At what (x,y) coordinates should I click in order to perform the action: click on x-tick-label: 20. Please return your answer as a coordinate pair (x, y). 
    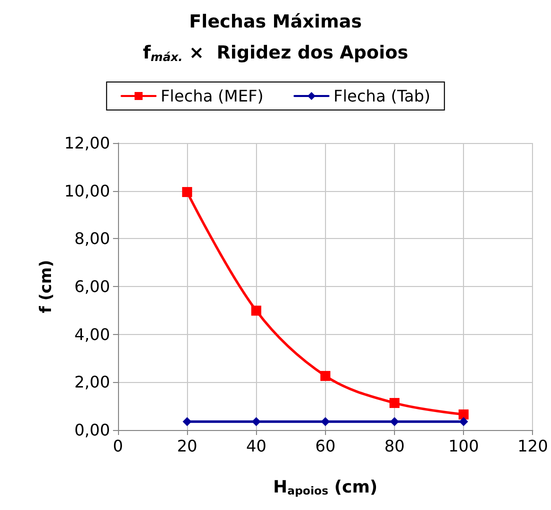
    Looking at the image, I should click on (187, 446).